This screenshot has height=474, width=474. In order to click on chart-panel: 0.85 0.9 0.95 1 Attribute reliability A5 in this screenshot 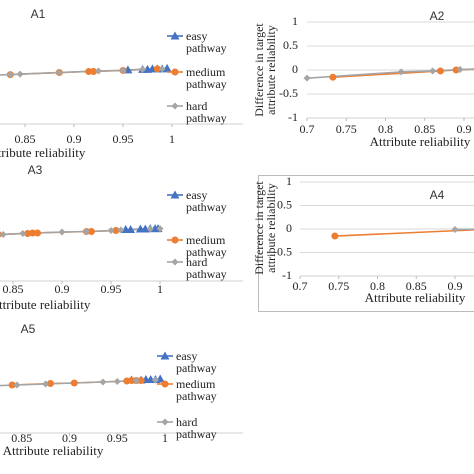, I will do `click(121, 390)`.